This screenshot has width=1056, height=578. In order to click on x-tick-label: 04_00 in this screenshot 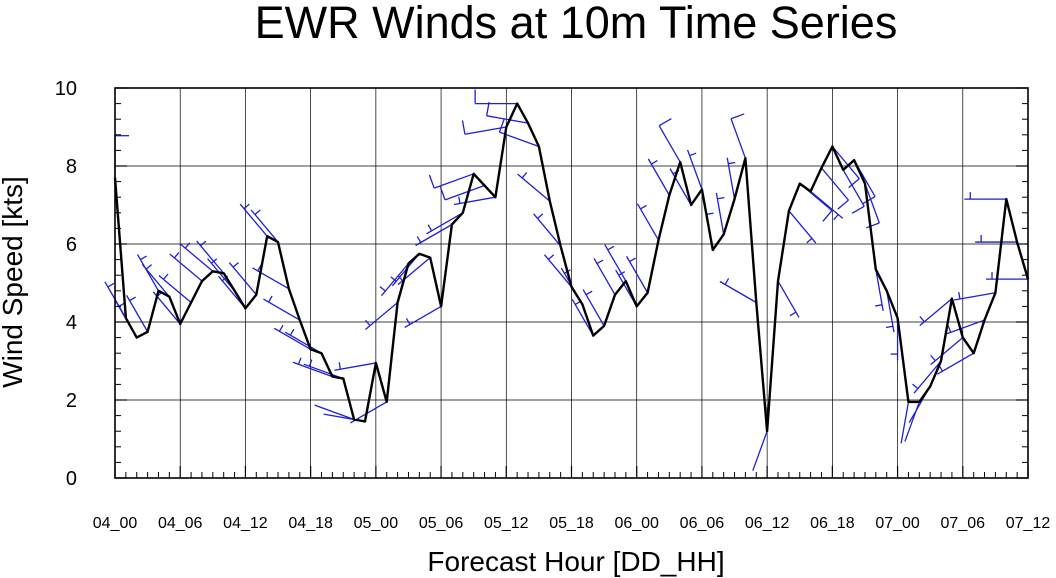, I will do `click(115, 523)`.